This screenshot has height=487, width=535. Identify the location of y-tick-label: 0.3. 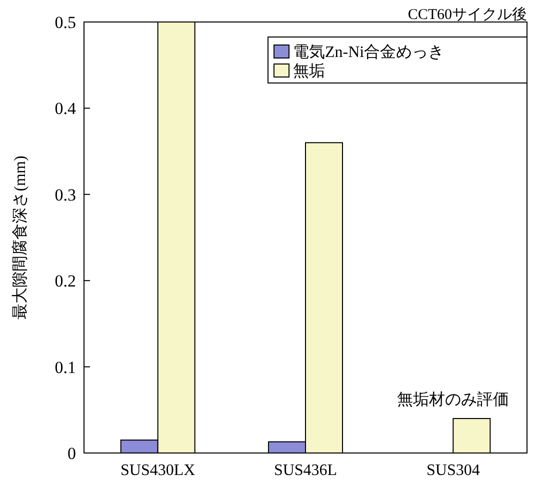
(65, 194).